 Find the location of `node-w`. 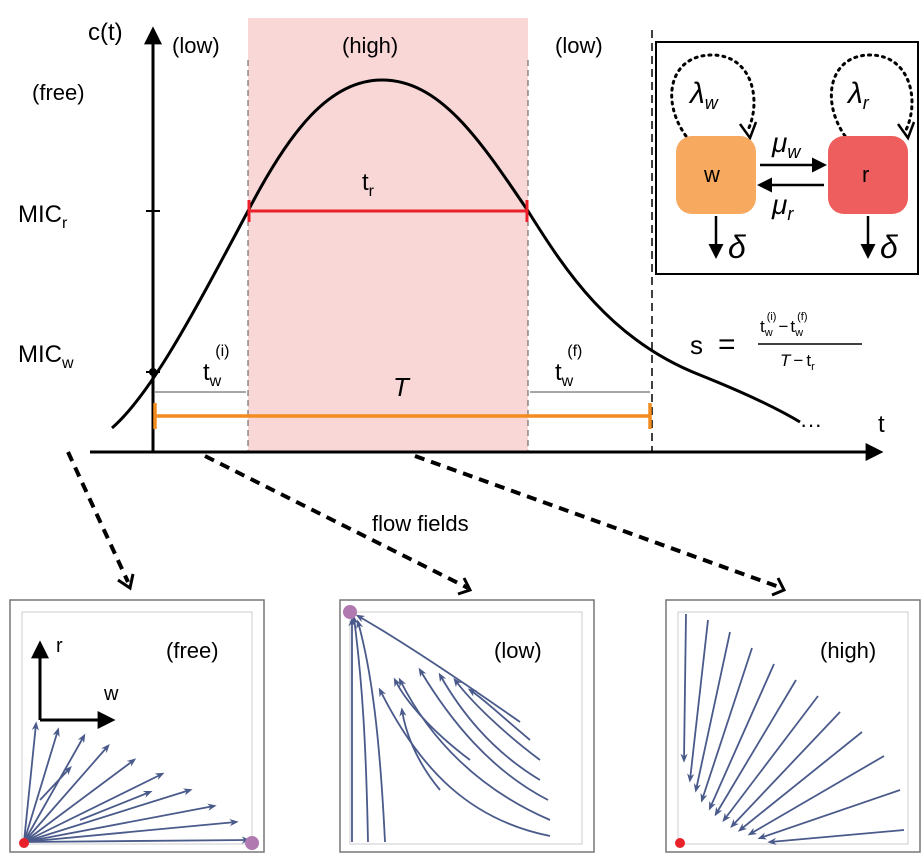

node-w is located at coordinates (716, 175).